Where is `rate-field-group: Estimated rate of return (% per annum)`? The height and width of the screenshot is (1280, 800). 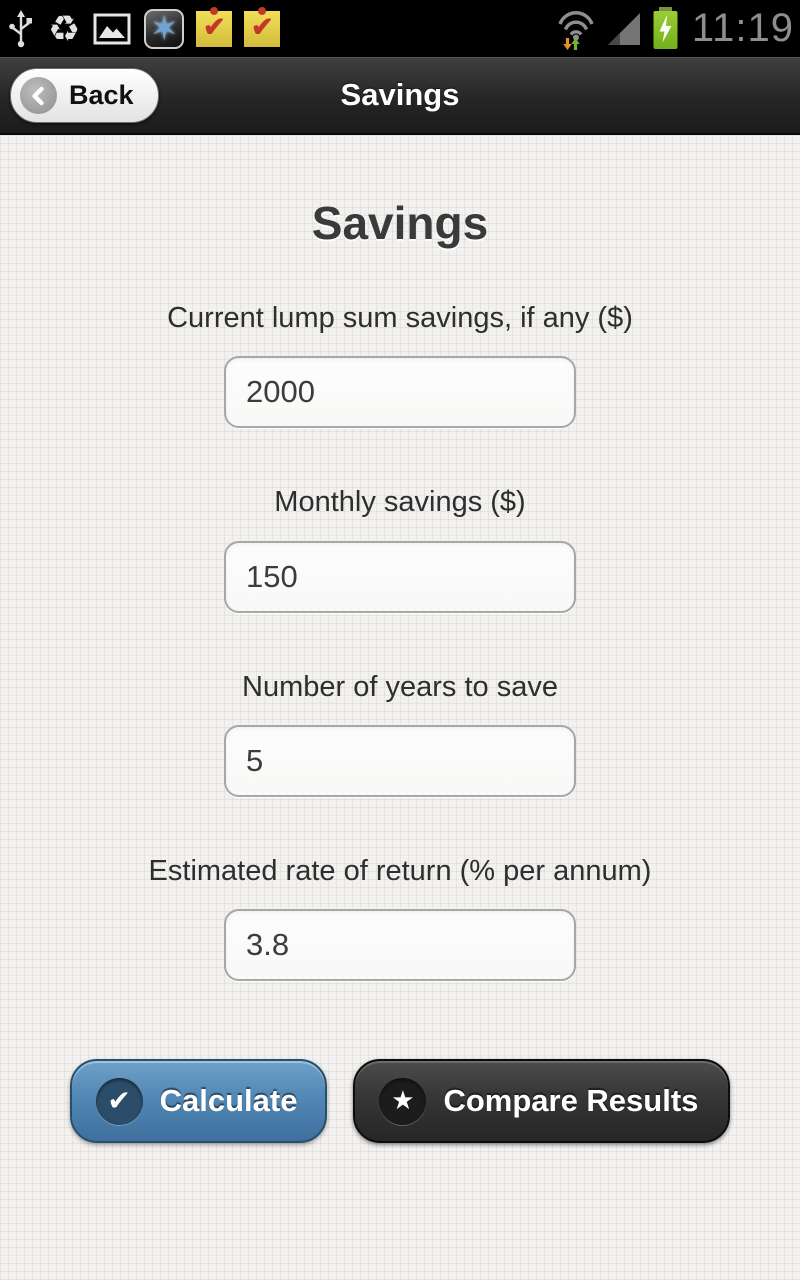 rate-field-group: Estimated rate of return (% per annum) is located at coordinates (400, 918).